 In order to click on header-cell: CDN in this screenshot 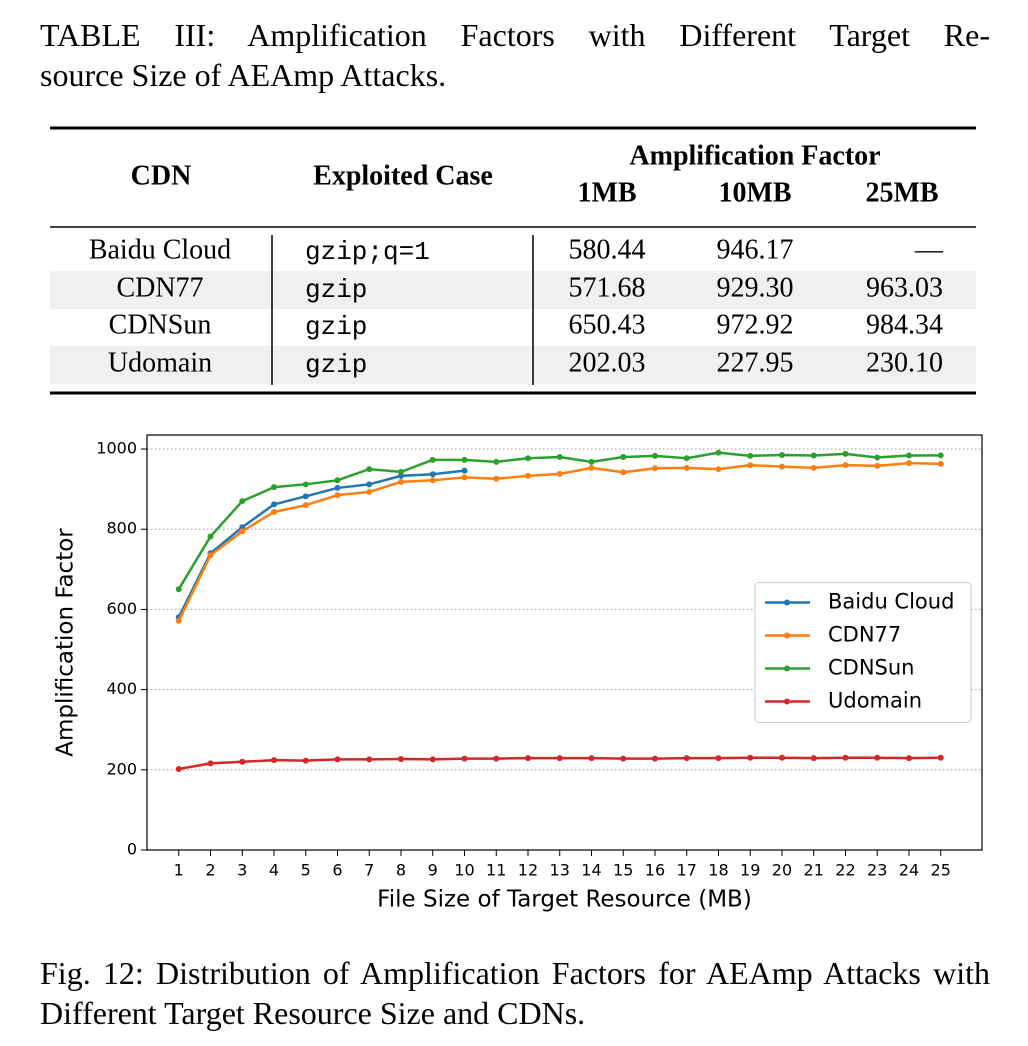, I will do `click(161, 175)`.